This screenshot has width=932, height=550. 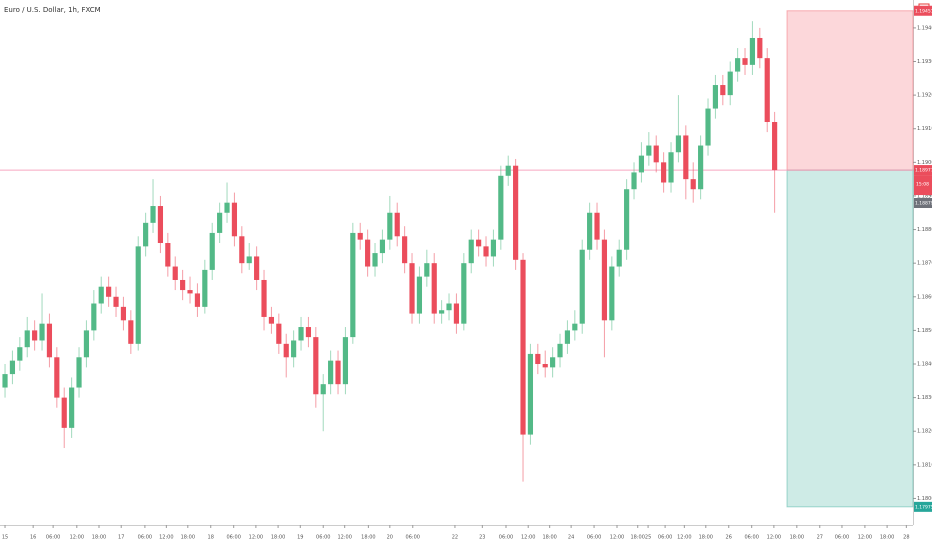 I want to click on target-label: 1.17975, so click(x=923, y=507).